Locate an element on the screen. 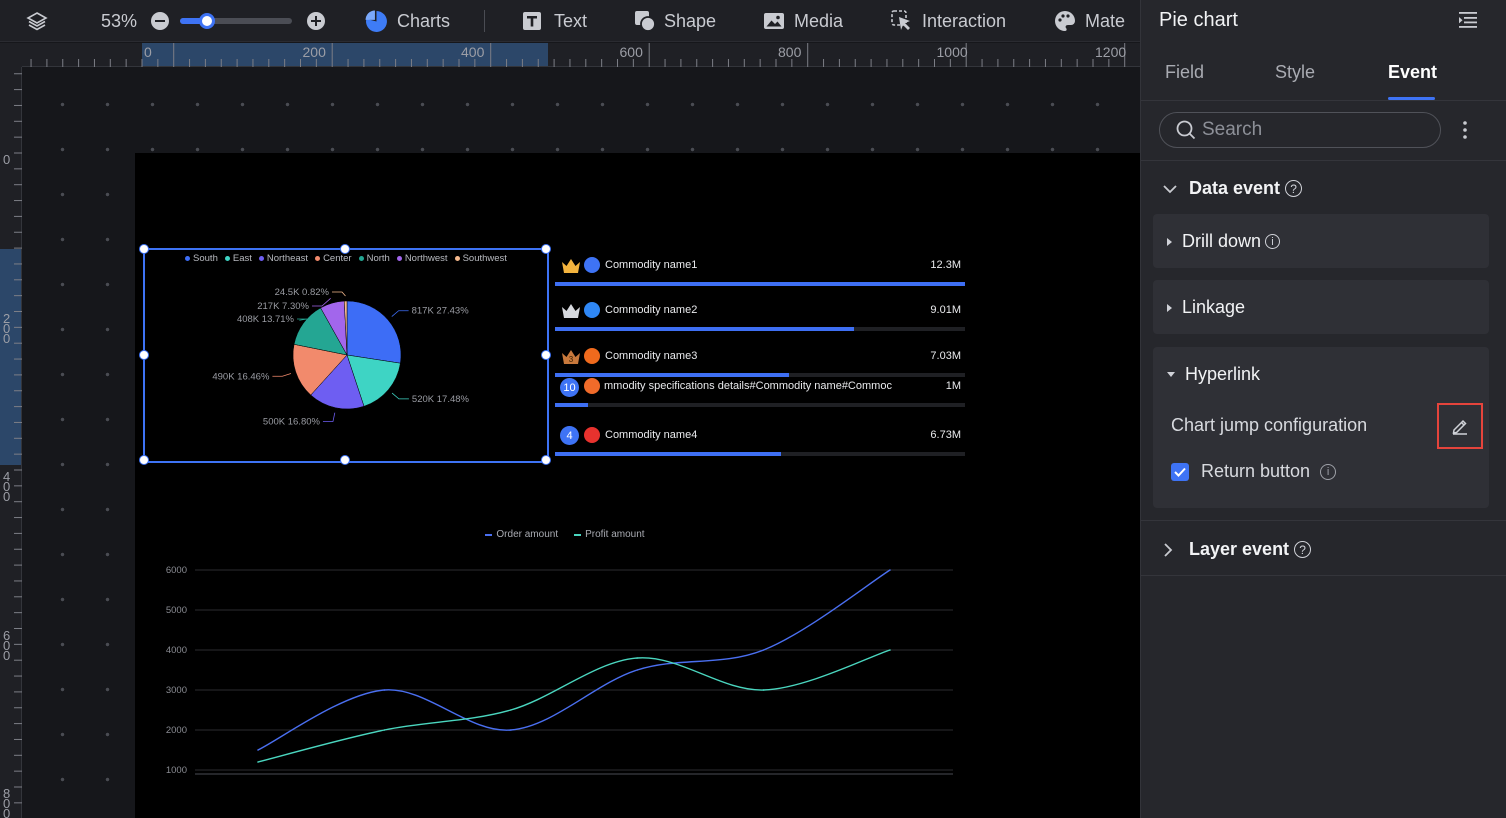 This screenshot has width=1506, height=818. drill-down-header: Drill down i is located at coordinates (1223, 241).